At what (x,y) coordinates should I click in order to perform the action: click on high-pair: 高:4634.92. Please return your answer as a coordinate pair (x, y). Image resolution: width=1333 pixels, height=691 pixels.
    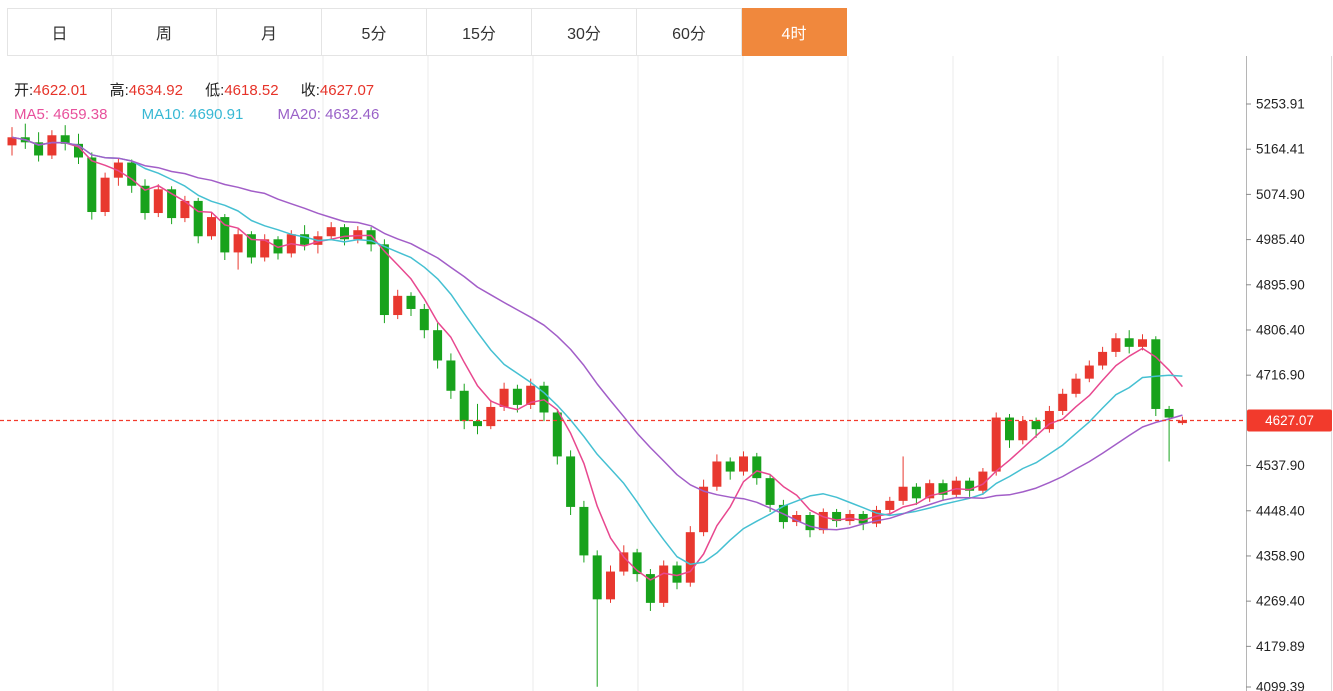
    Looking at the image, I should click on (146, 90).